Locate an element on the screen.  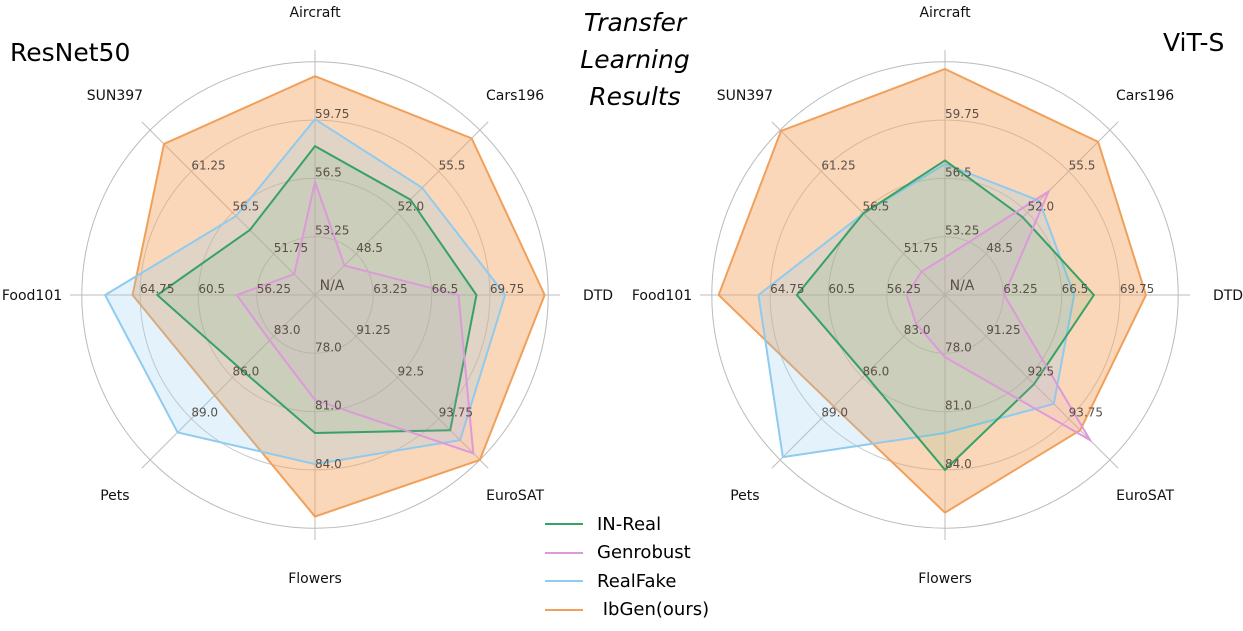
legend-label: RealFake is located at coordinates (637, 581).